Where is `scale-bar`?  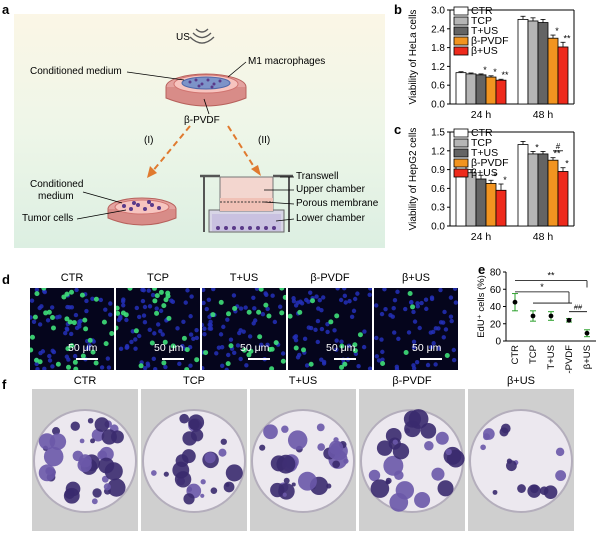
scale-bar is located at coordinates (345, 359).